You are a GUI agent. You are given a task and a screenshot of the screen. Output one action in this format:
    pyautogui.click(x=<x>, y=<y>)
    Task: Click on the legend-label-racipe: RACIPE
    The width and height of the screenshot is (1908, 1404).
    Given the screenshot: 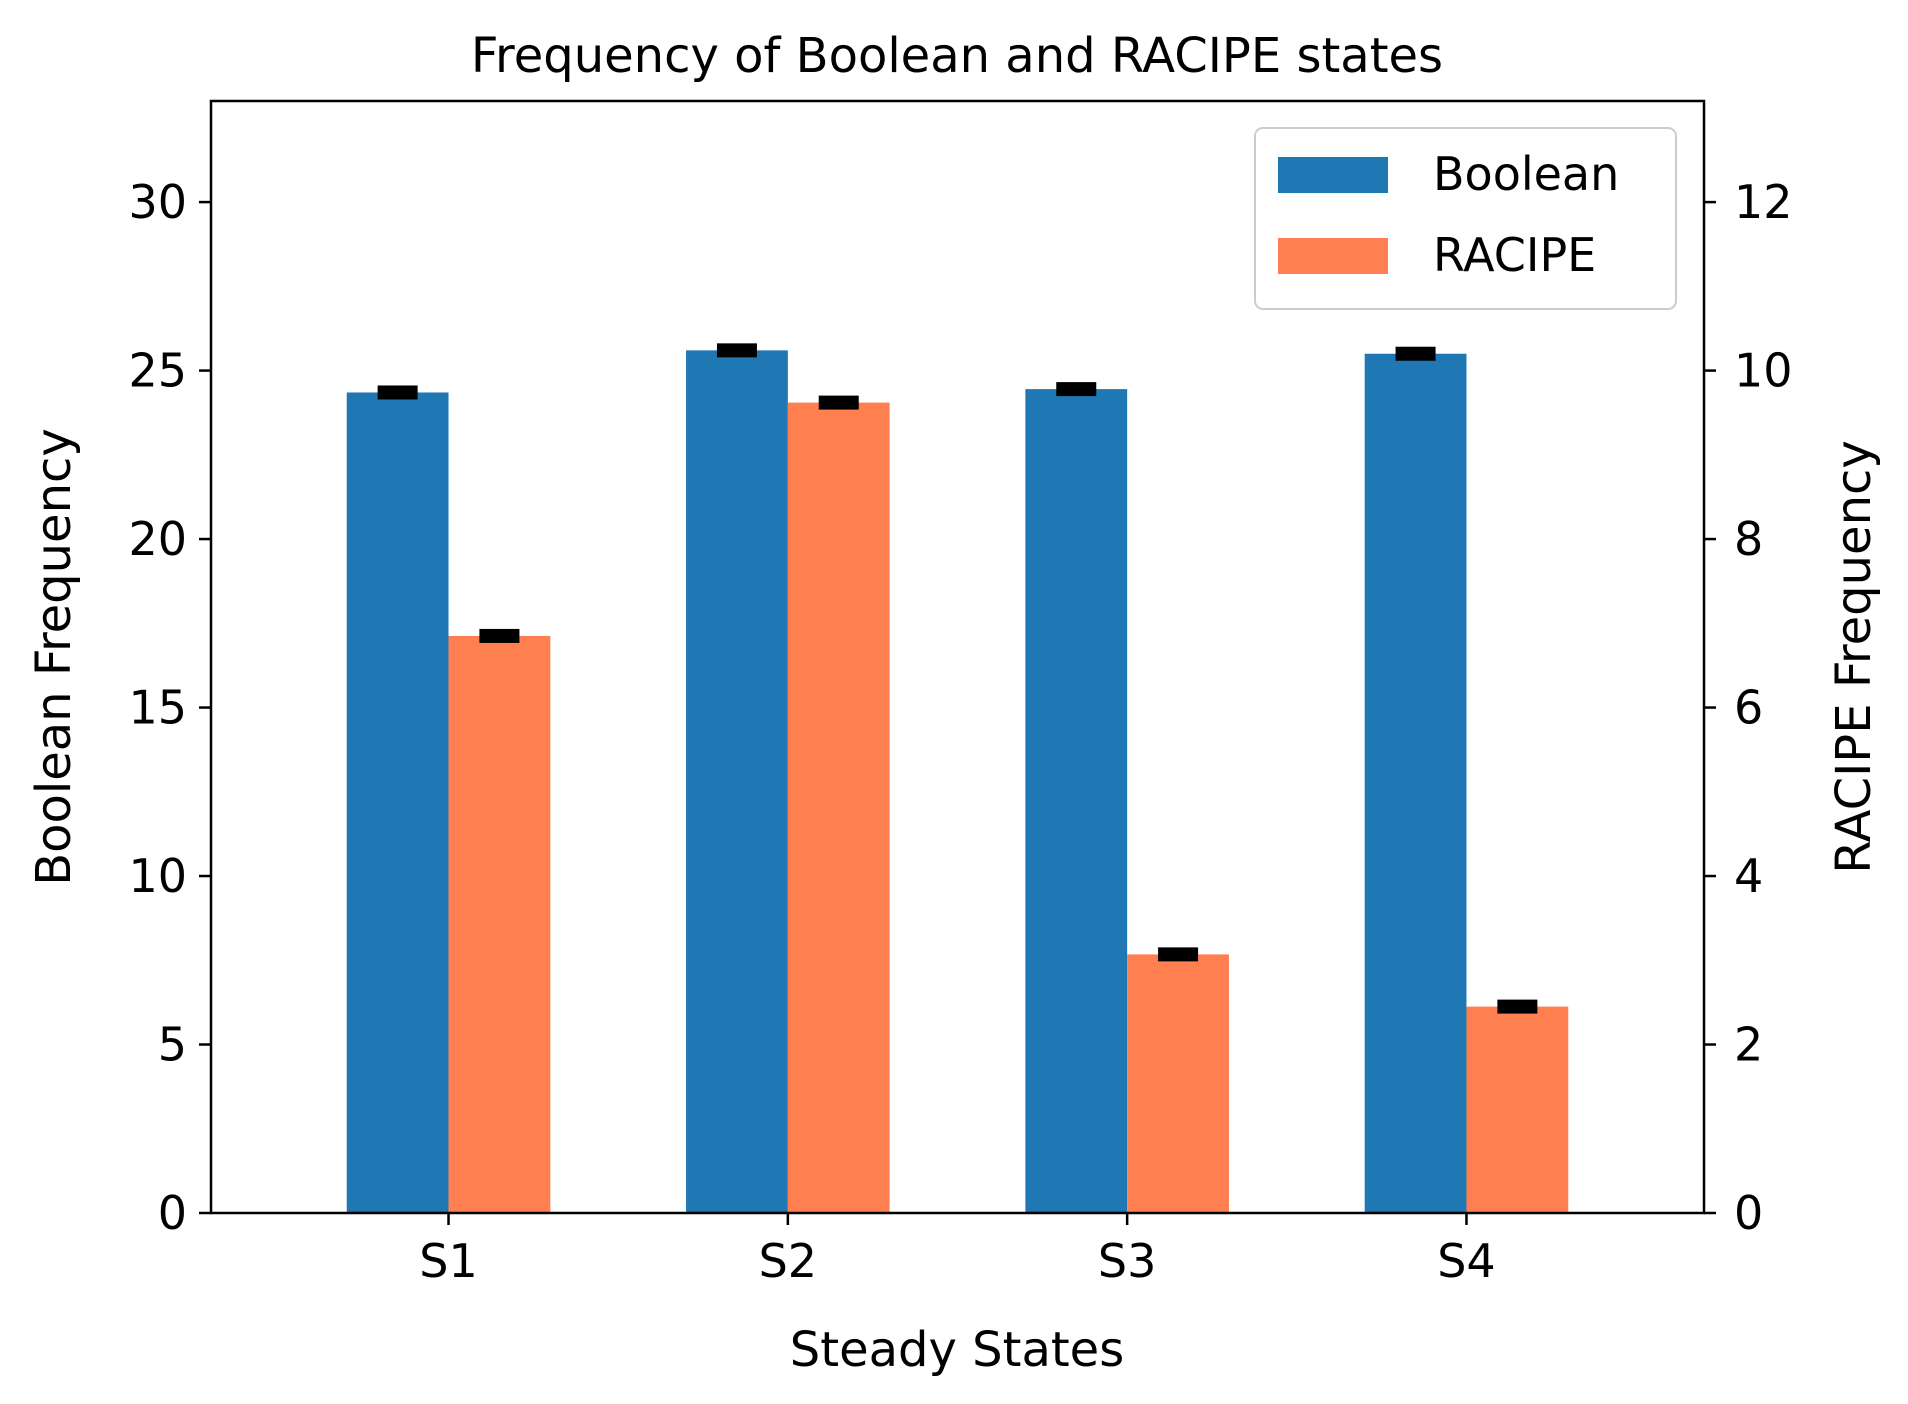 What is the action you would take?
    pyautogui.click(x=1514, y=255)
    